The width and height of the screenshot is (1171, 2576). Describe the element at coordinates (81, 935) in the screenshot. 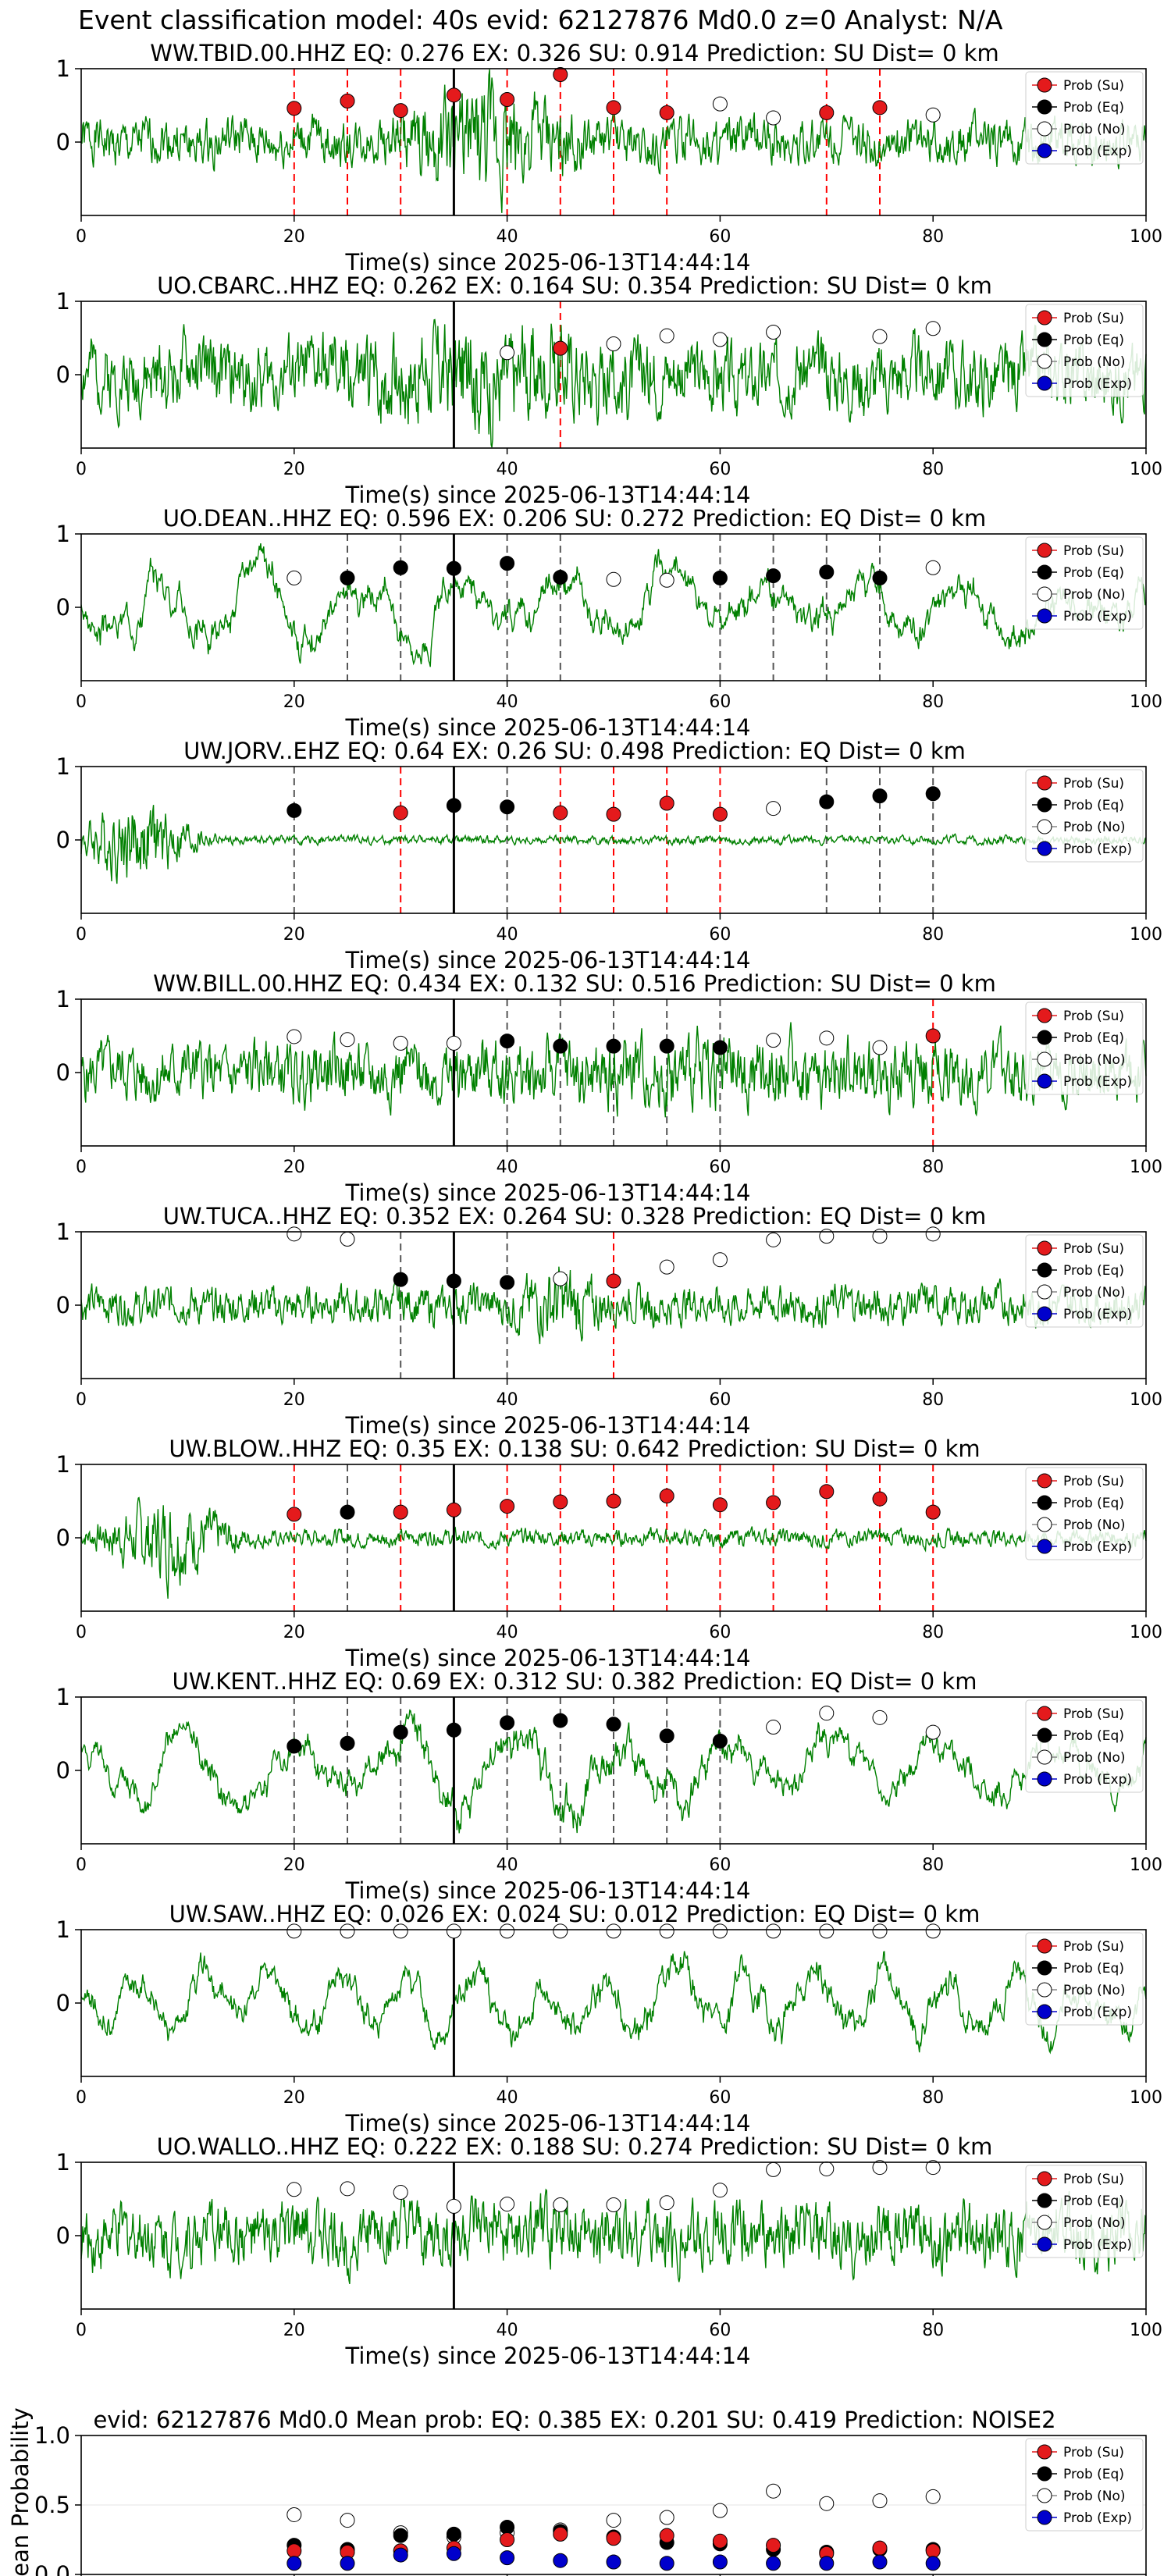

I see `x-tick-label: 0` at that location.